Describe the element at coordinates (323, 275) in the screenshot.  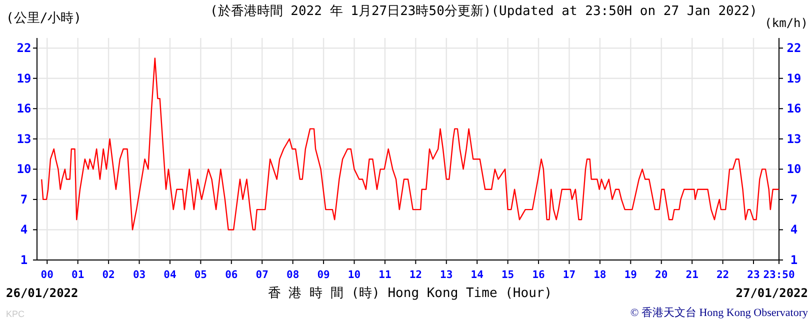
I see `x-tick-label: 09` at that location.